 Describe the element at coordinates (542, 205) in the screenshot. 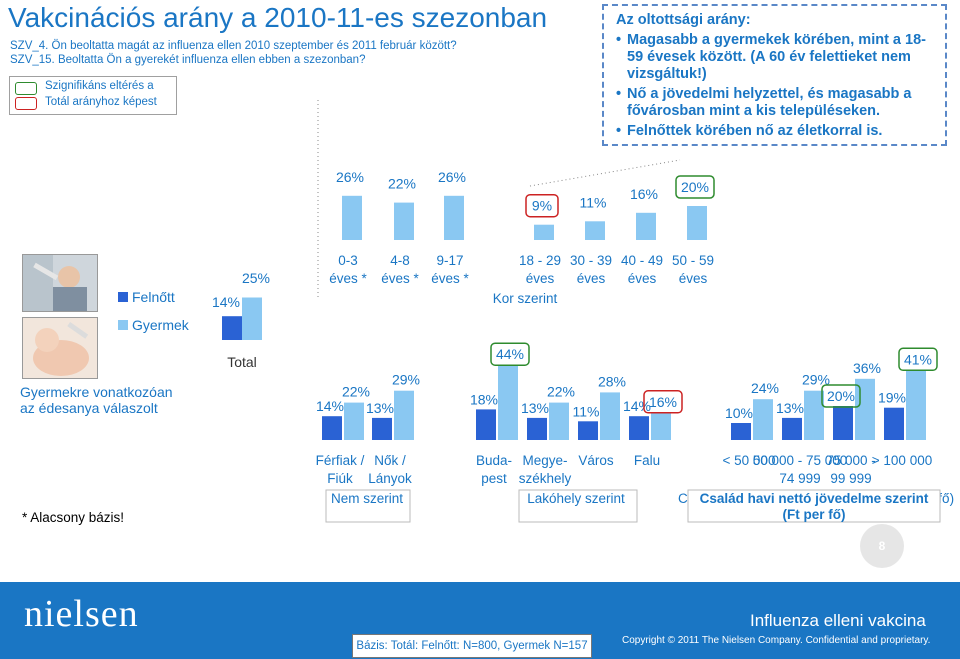

I see `age-significance-lower` at that location.